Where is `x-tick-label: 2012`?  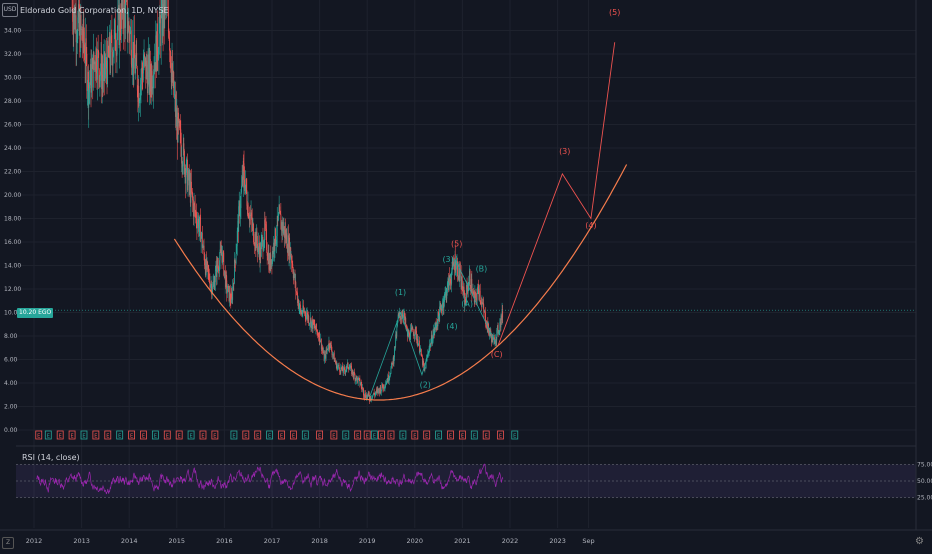 x-tick-label: 2012 is located at coordinates (34, 541).